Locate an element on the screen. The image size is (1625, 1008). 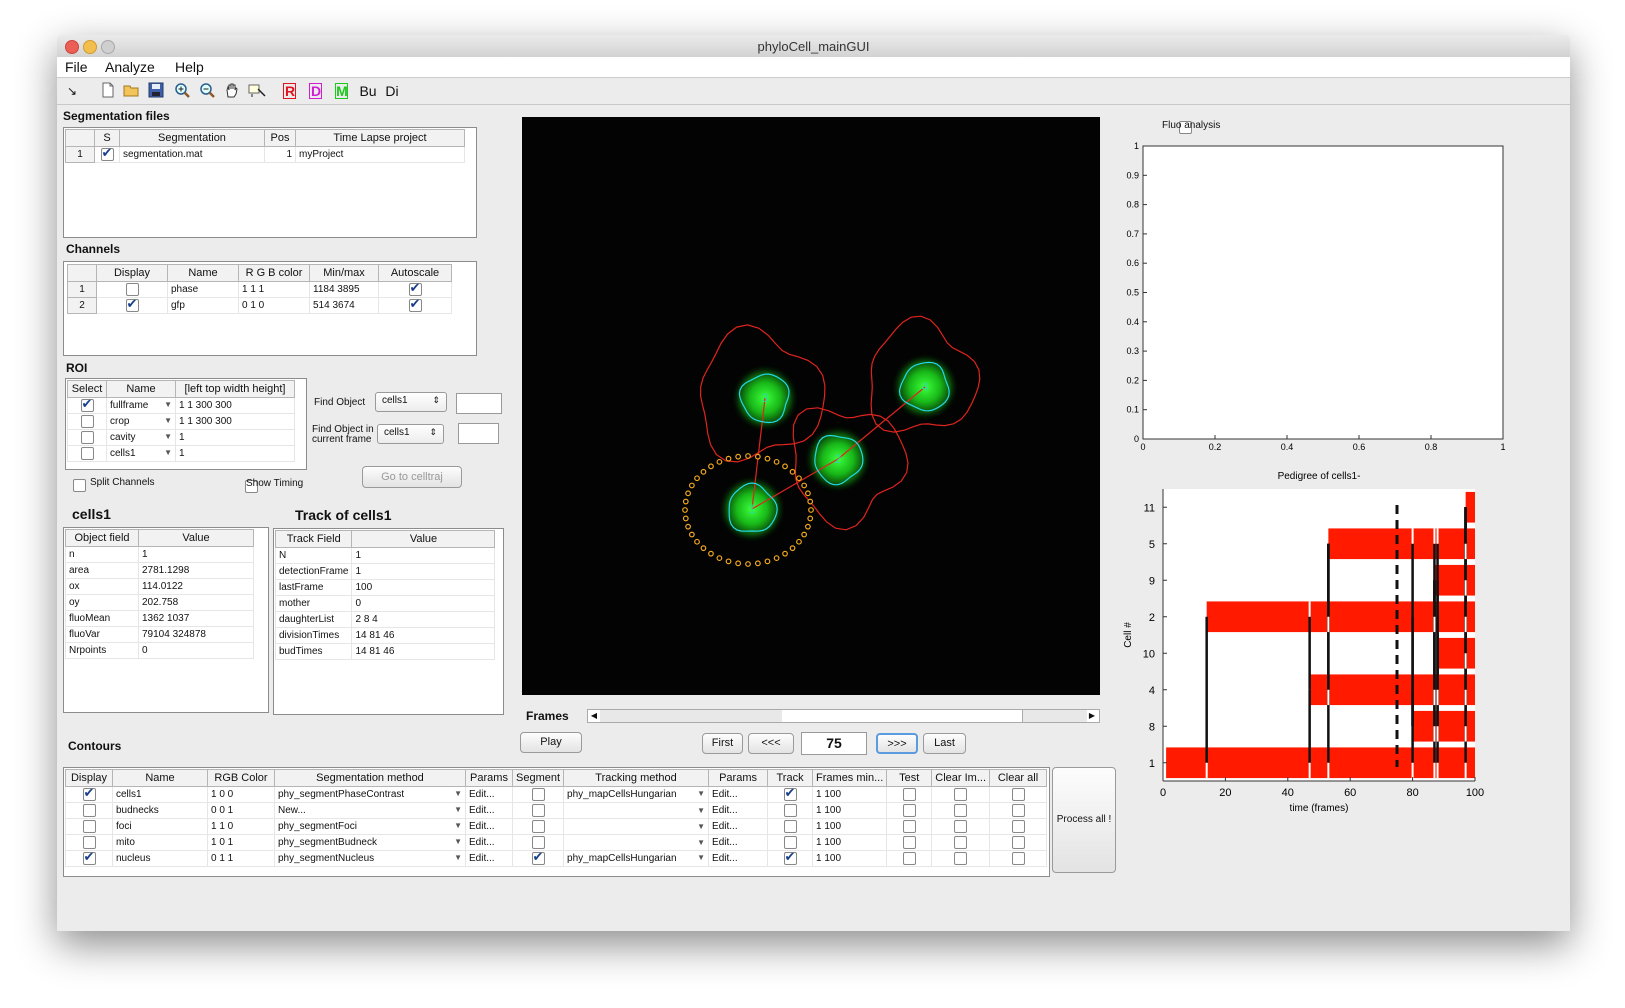
track-header-field: Track Field is located at coordinates (313, 539).